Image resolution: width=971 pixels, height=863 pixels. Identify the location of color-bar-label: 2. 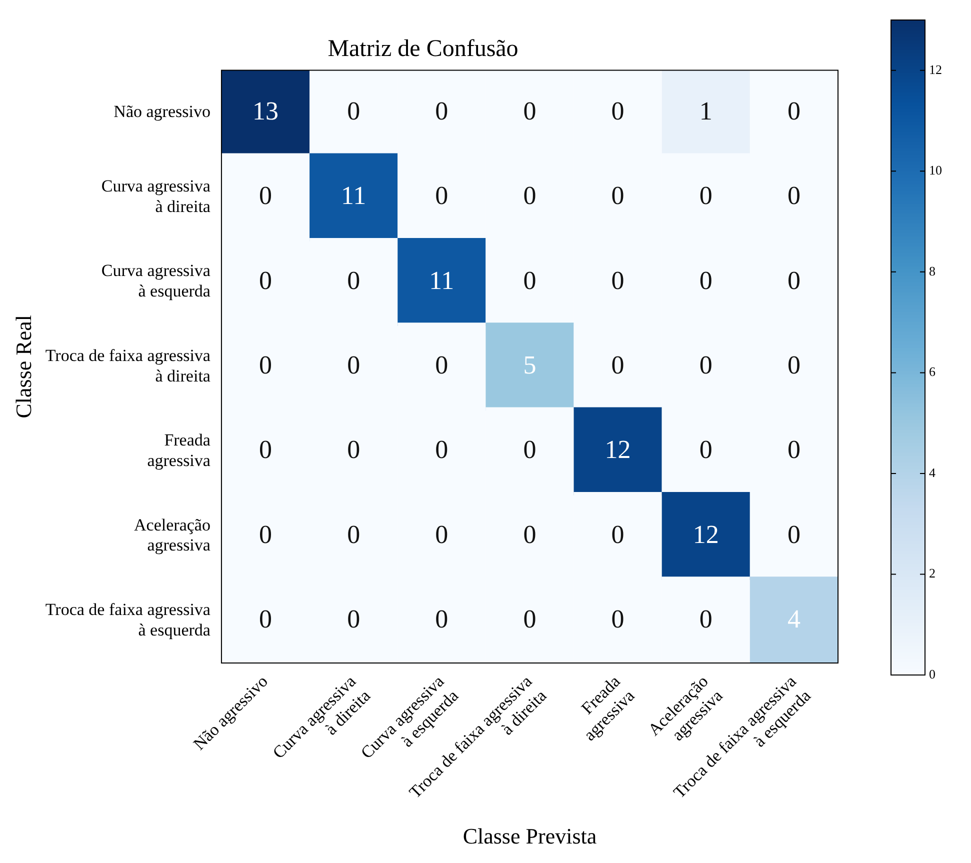
(932, 573).